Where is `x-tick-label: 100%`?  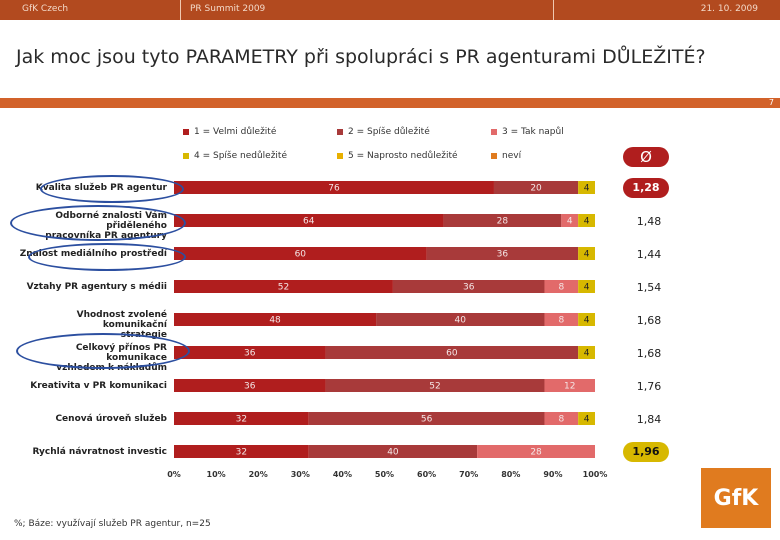 x-tick-label: 100% is located at coordinates (595, 474).